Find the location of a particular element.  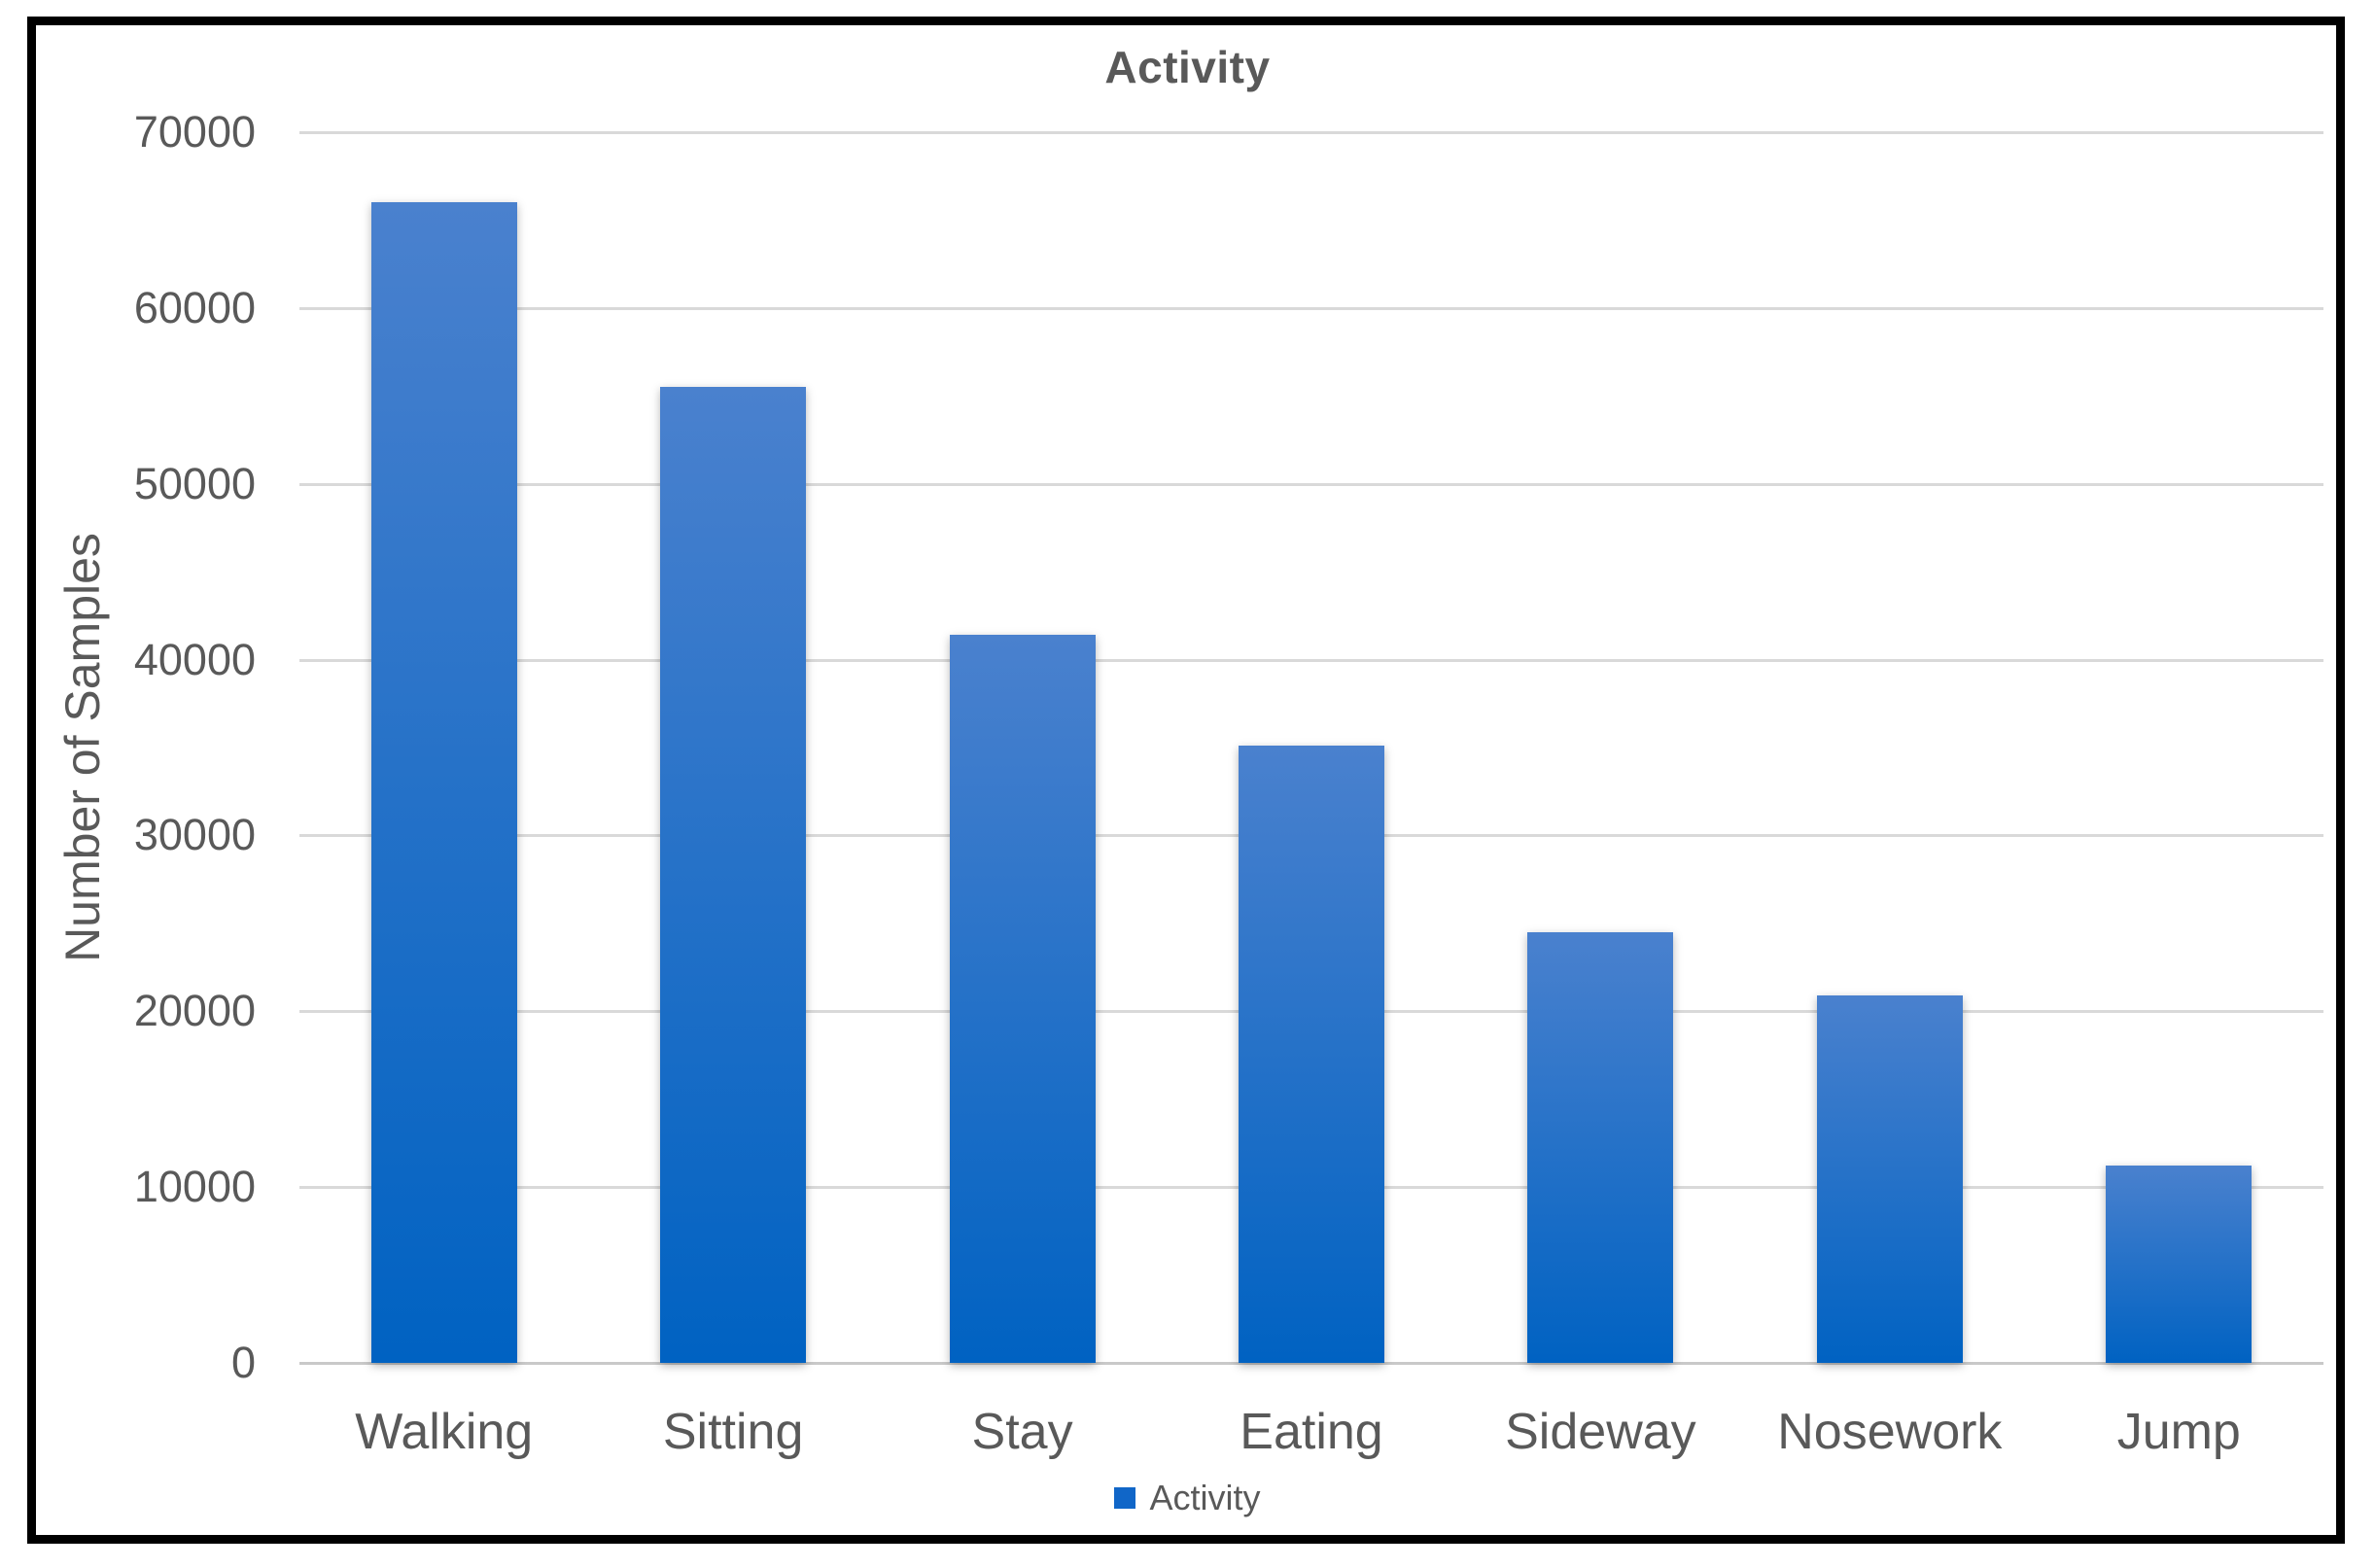

legend-swatch-icon is located at coordinates (1125, 1498).